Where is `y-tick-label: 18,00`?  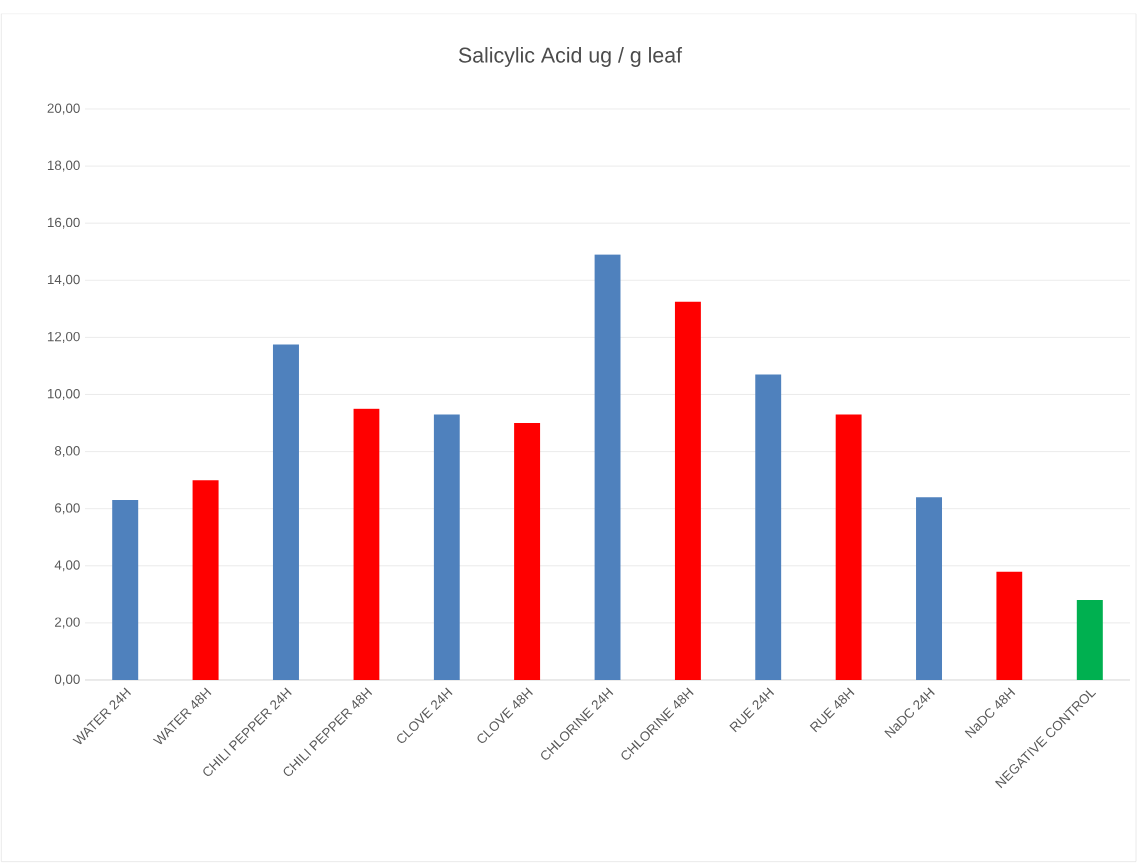 y-tick-label: 18,00 is located at coordinates (63, 166).